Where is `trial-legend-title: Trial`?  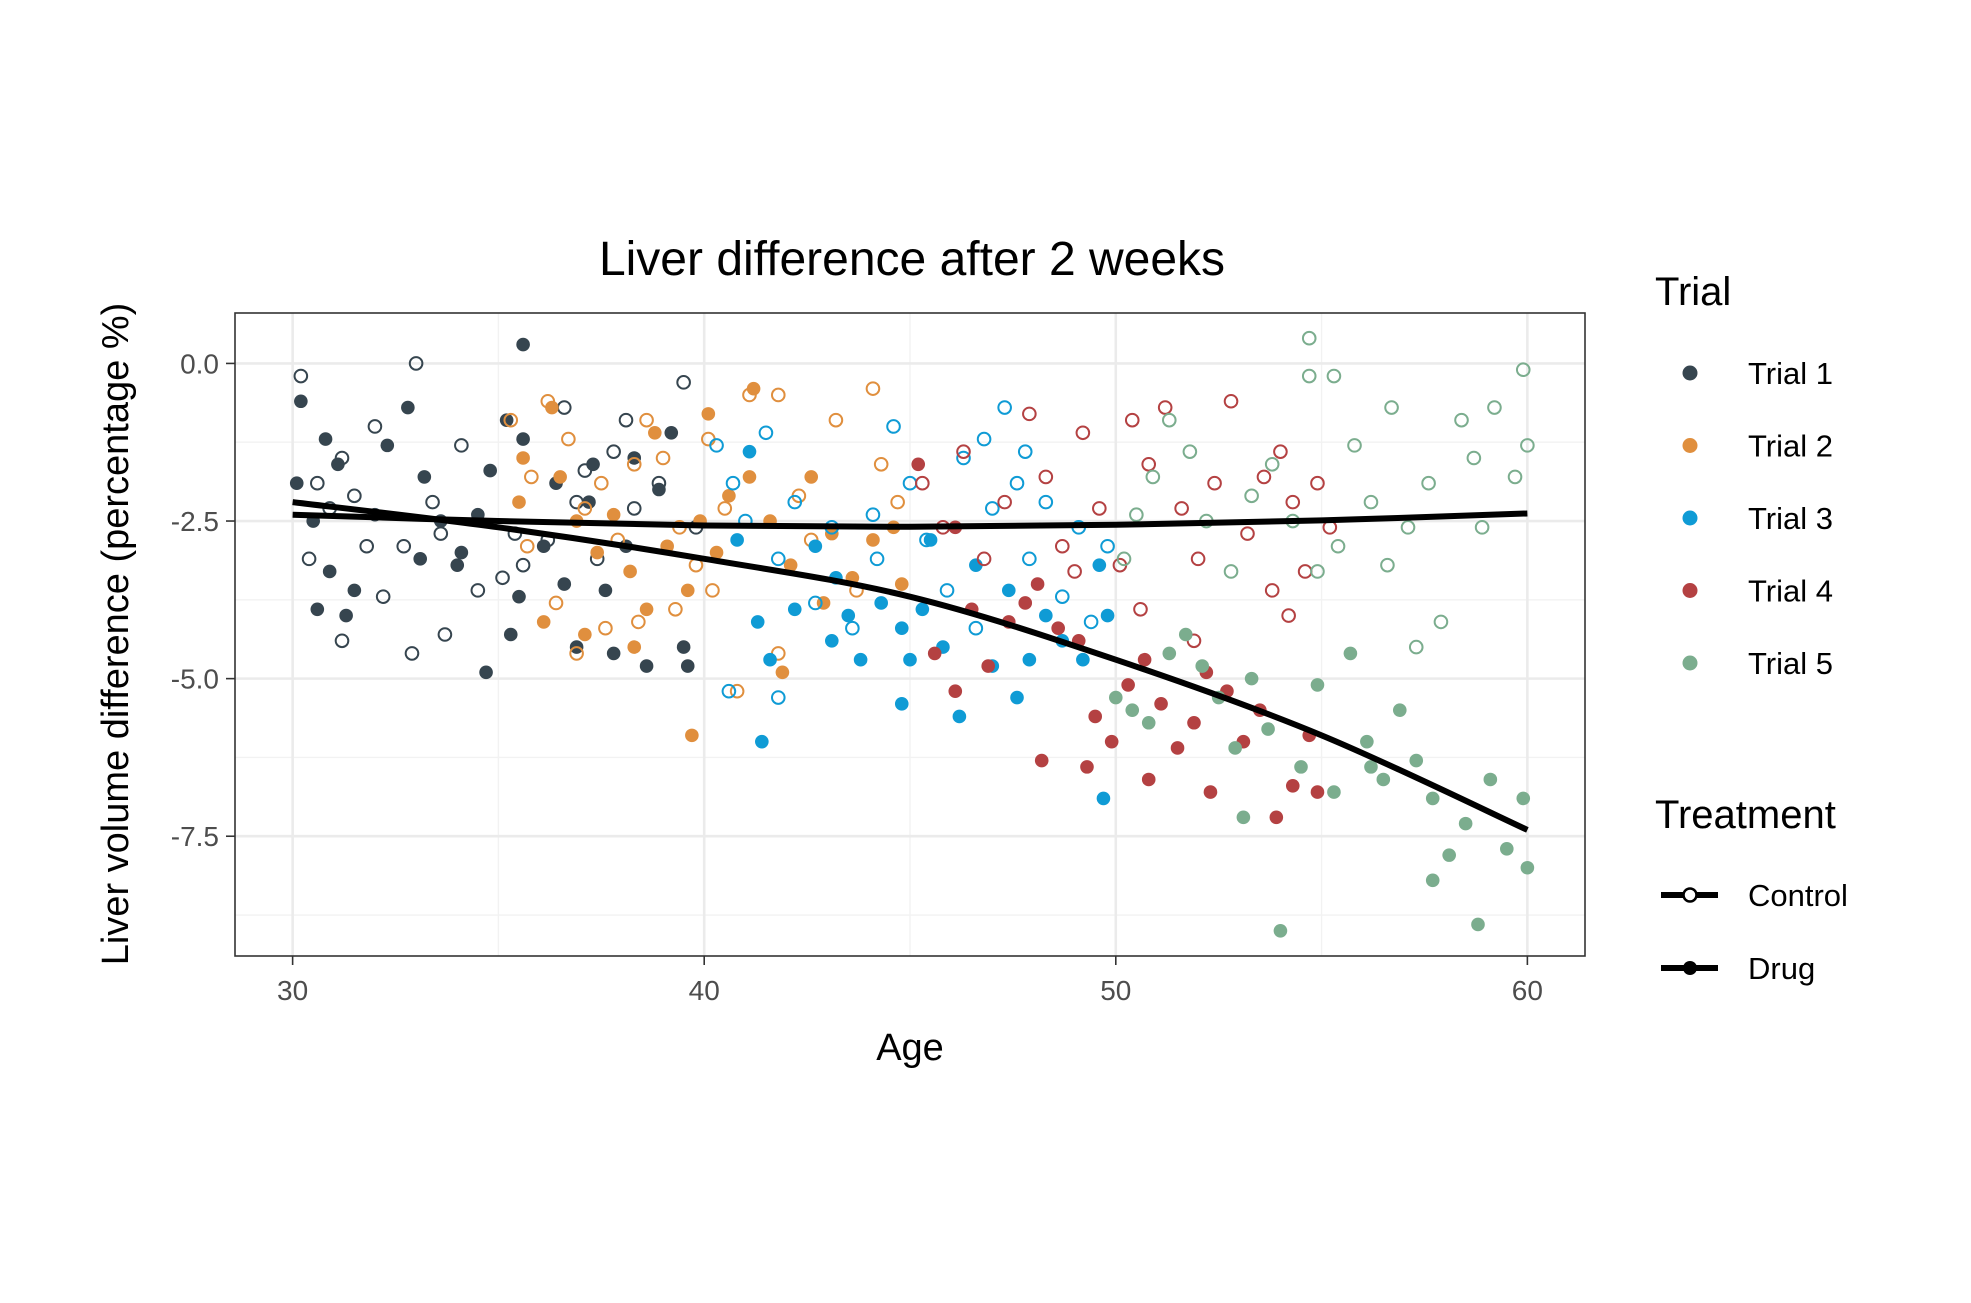 trial-legend-title: Trial is located at coordinates (1693, 292).